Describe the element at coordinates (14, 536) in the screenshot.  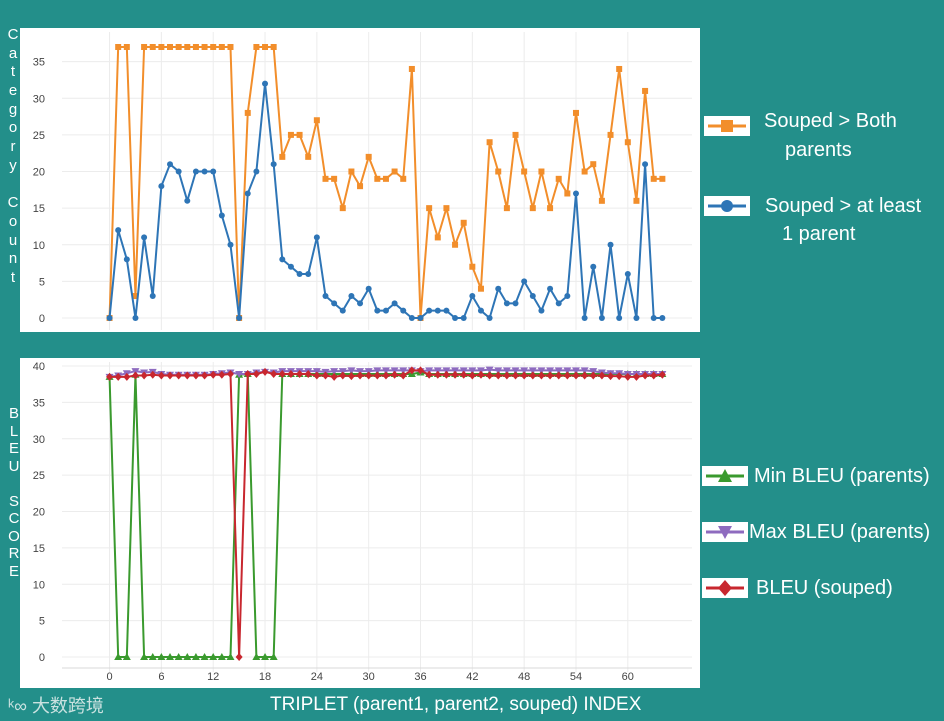
I see `bottom-y-axis-label-char: O` at that location.